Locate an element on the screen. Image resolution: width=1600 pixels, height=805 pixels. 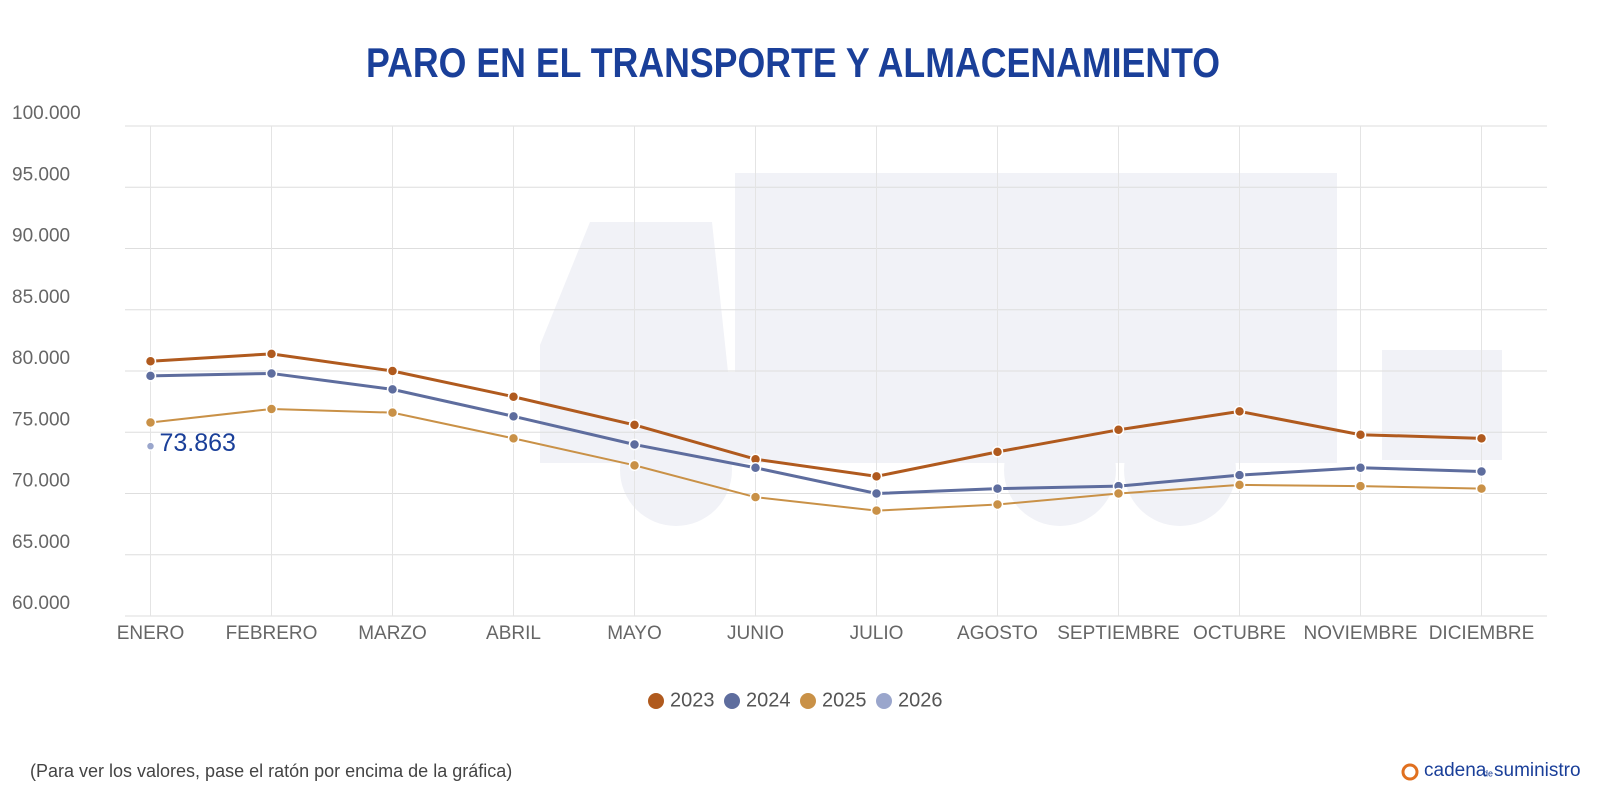
x-tick-label: MARZO is located at coordinates (392, 633).